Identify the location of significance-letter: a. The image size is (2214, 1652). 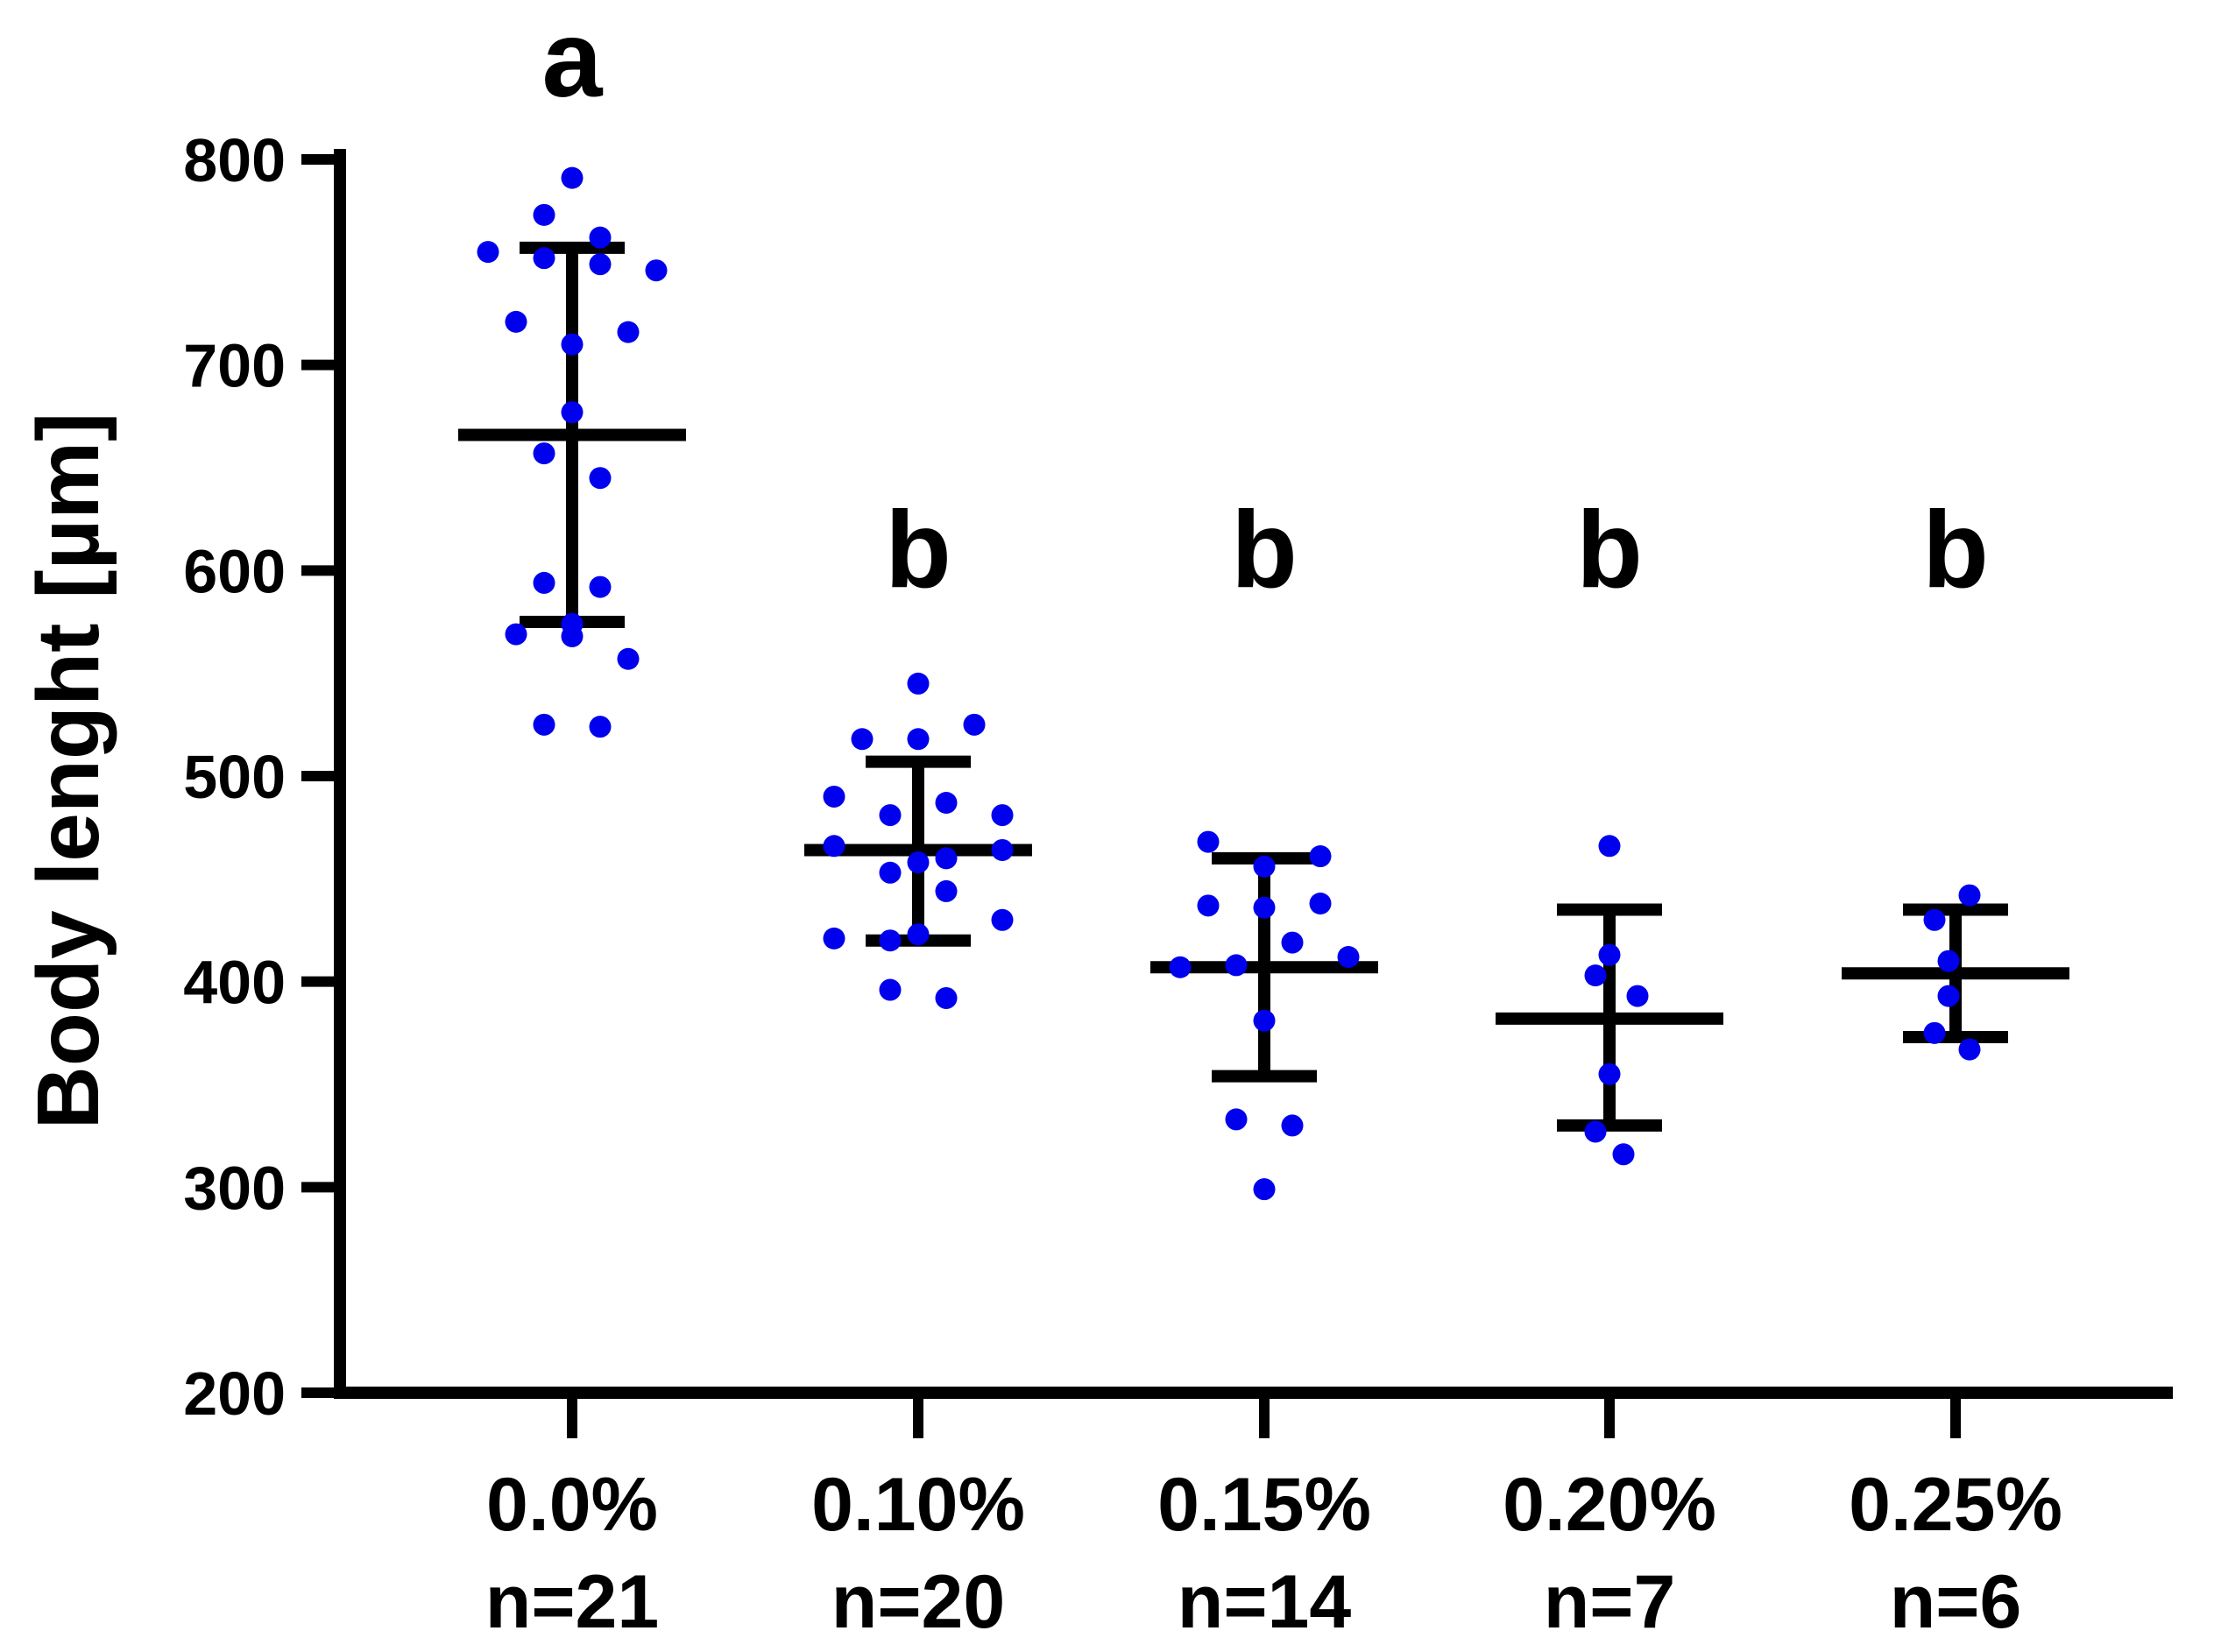
(573, 60).